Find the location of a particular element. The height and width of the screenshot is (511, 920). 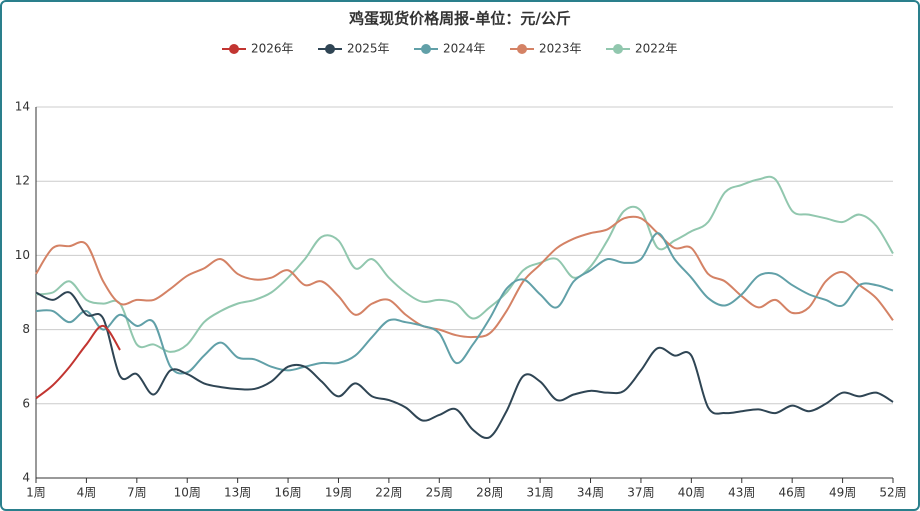

x-tick-label: 37周 is located at coordinates (640, 493).